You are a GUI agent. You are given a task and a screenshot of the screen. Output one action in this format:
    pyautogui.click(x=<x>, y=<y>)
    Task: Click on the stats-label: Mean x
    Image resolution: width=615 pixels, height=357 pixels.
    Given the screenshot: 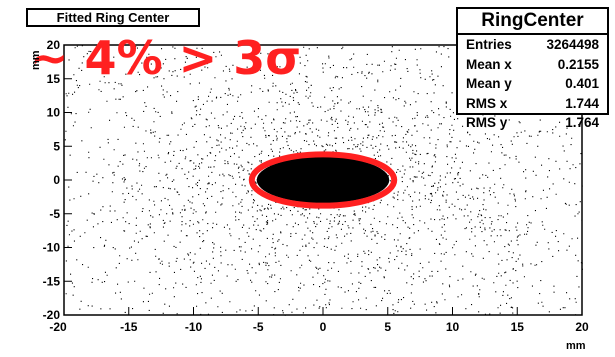 What is the action you would take?
    pyautogui.click(x=489, y=64)
    